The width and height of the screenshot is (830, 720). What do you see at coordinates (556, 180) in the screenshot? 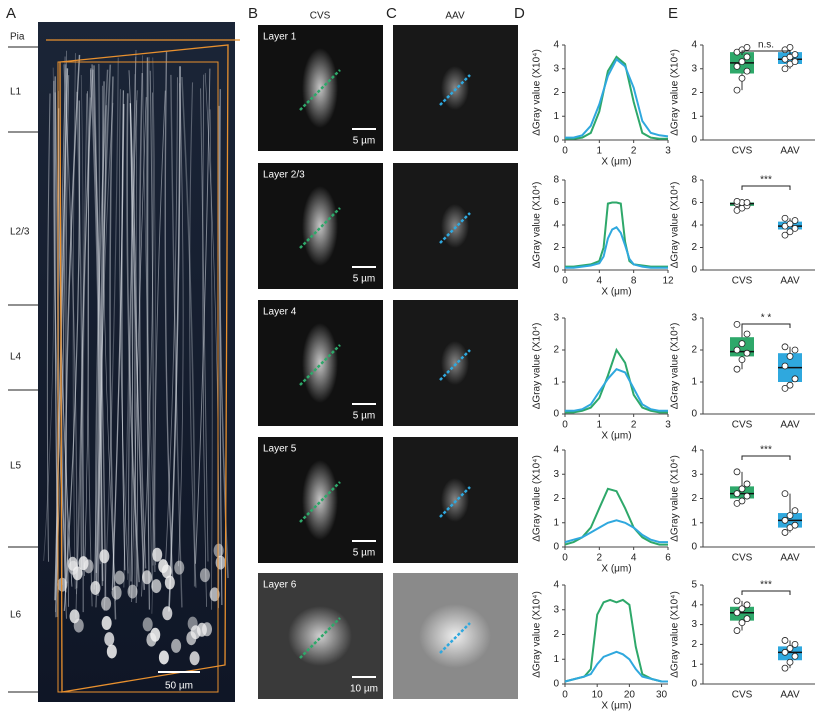
I see `y-tick-label: 8` at bounding box center [556, 180].